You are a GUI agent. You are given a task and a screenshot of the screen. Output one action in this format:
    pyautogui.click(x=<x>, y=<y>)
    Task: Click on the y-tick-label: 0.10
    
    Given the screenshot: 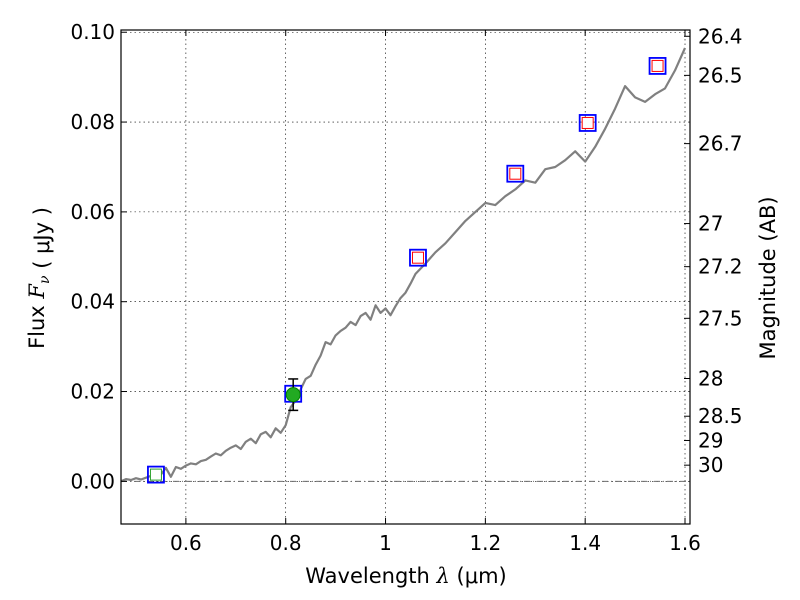 What is the action you would take?
    pyautogui.click(x=92, y=32)
    